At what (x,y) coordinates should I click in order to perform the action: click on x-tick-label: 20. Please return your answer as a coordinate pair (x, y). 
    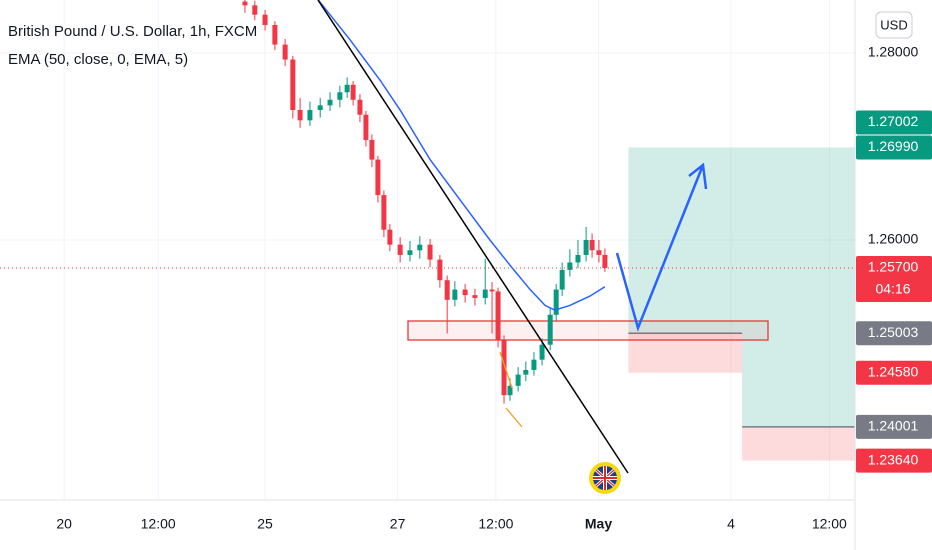
    Looking at the image, I should click on (64, 524).